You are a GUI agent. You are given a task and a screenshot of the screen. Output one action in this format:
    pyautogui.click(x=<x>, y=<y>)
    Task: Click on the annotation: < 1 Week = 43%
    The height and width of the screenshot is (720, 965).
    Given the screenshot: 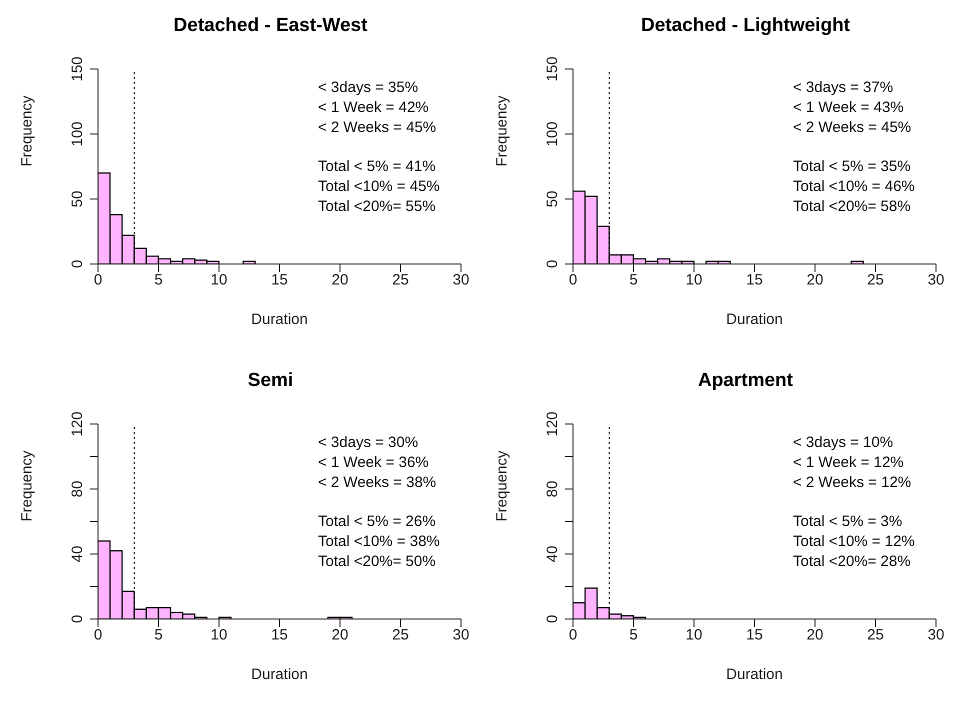 What is the action you would take?
    pyautogui.click(x=849, y=108)
    